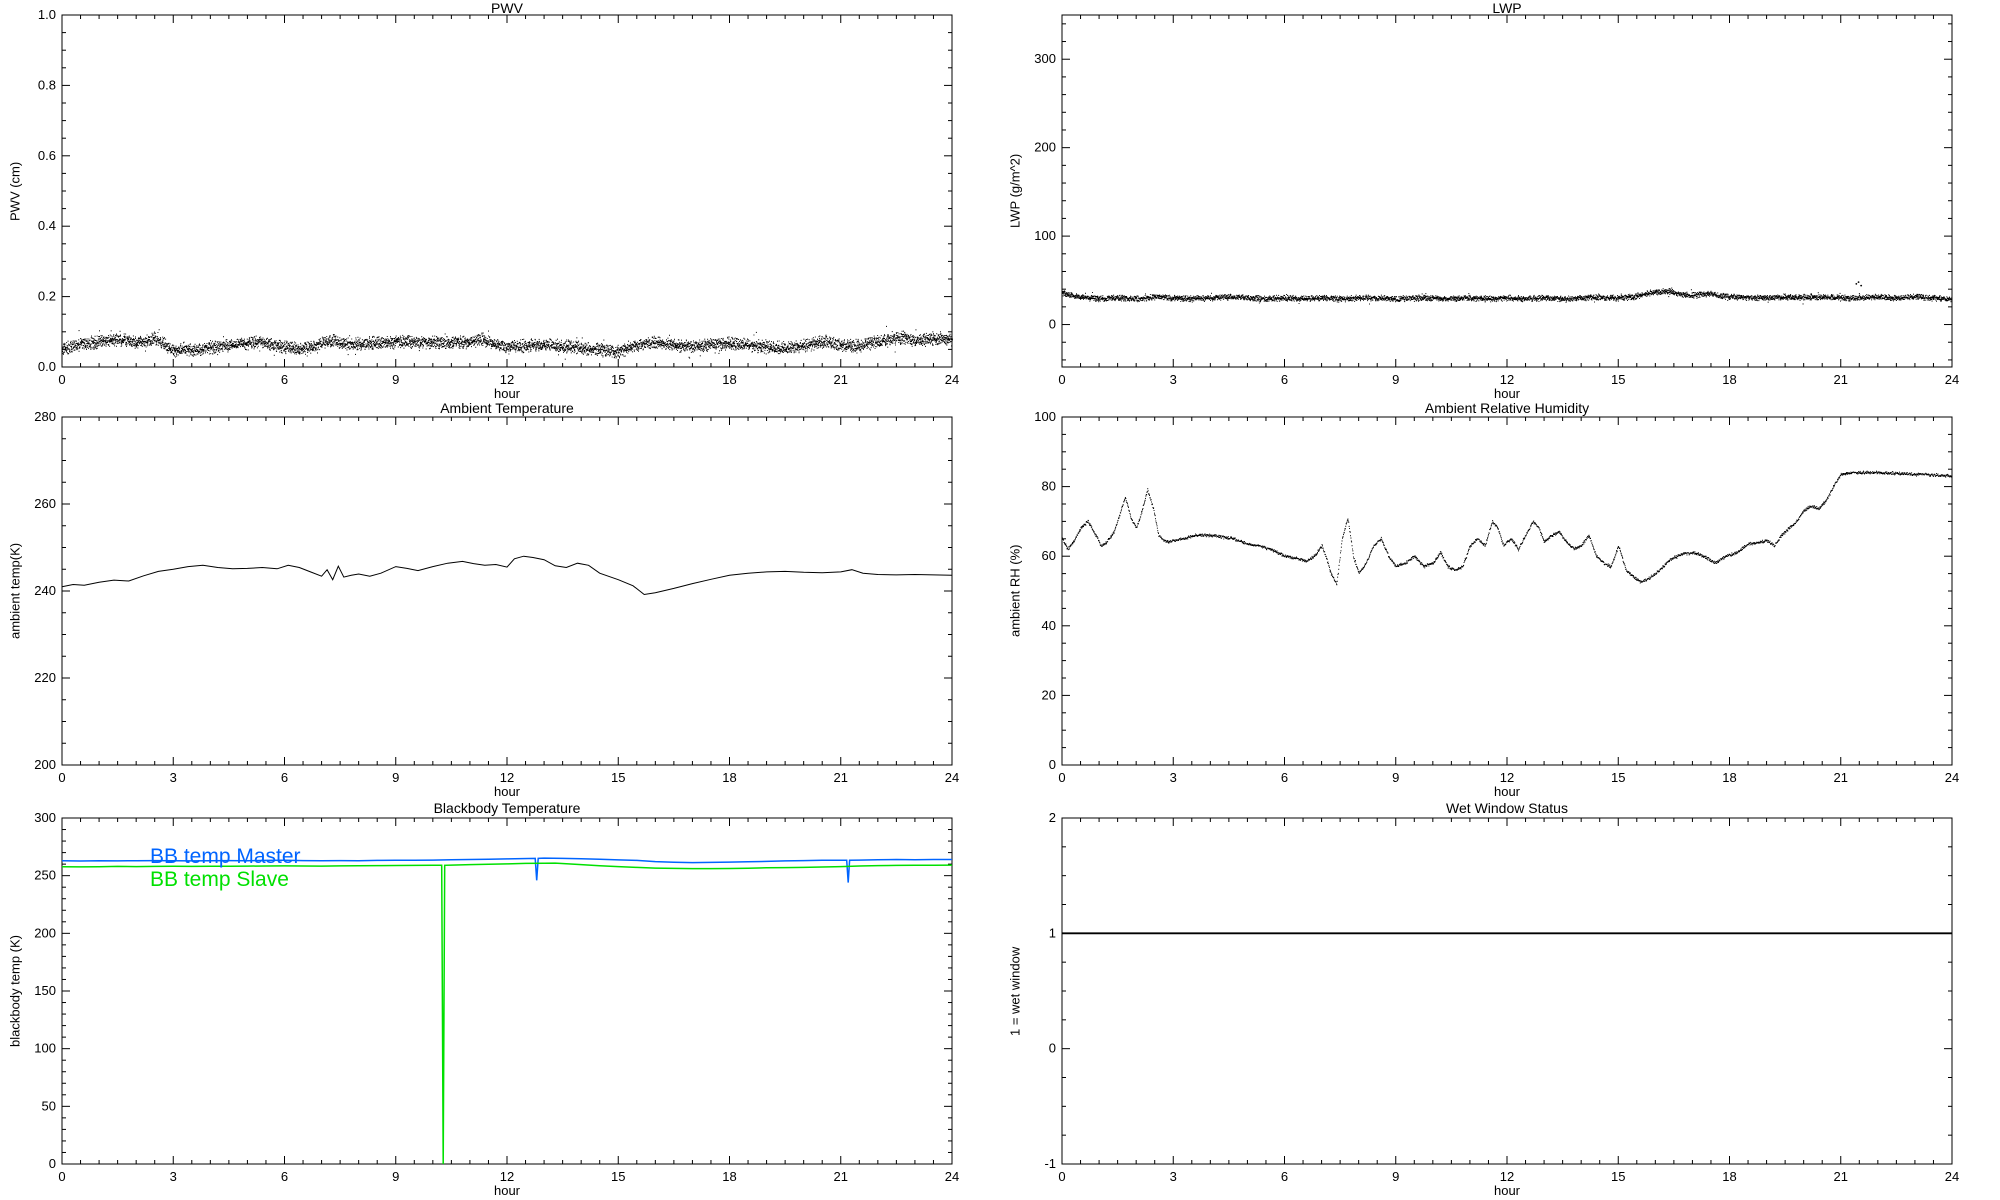 Image resolution: width=2000 pixels, height=1200 pixels. I want to click on svg-text: 260, so click(45, 503).